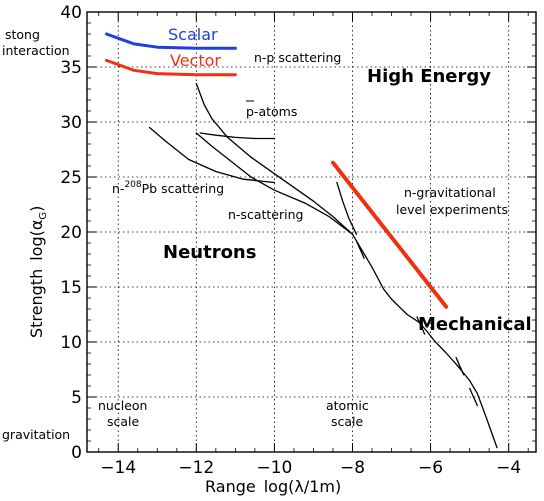  What do you see at coordinates (450, 192) in the screenshot?
I see `annotation-n-gravitational: n-gravitational` at bounding box center [450, 192].